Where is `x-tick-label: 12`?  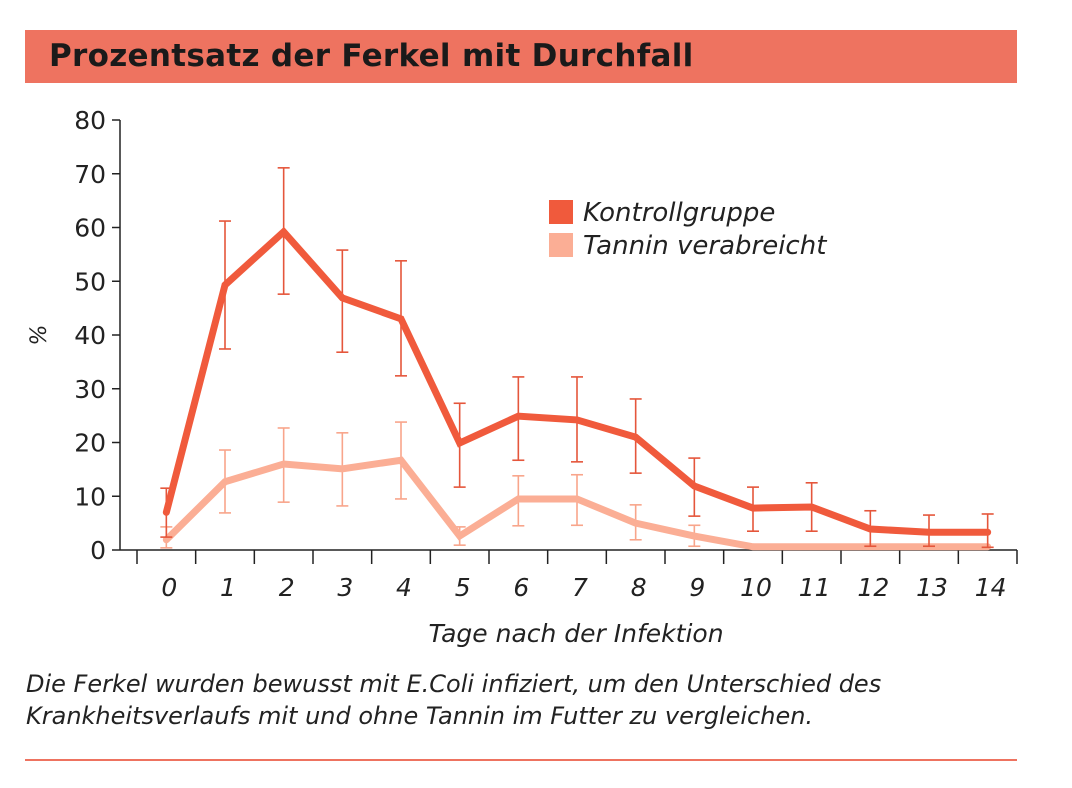 x-tick-label: 12 is located at coordinates (873, 587).